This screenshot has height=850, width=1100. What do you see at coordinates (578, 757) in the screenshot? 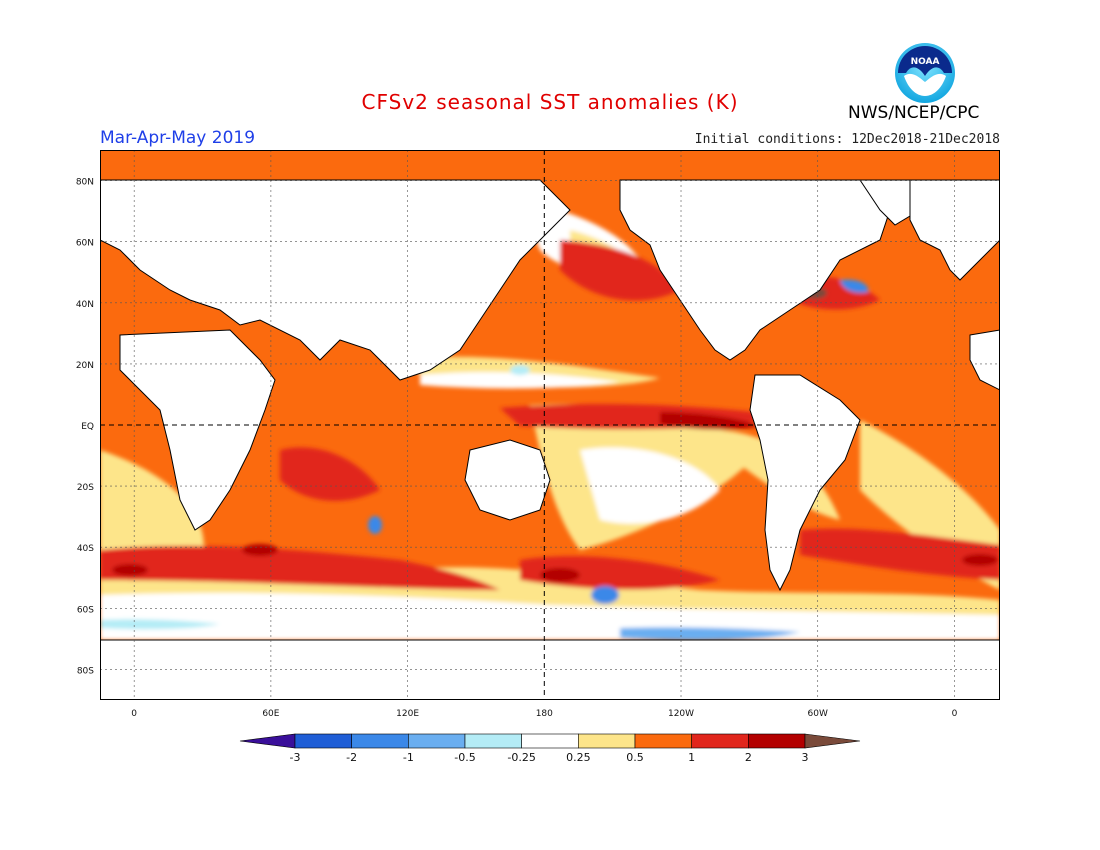
I see `colorbar-label: 0.25` at bounding box center [578, 757].